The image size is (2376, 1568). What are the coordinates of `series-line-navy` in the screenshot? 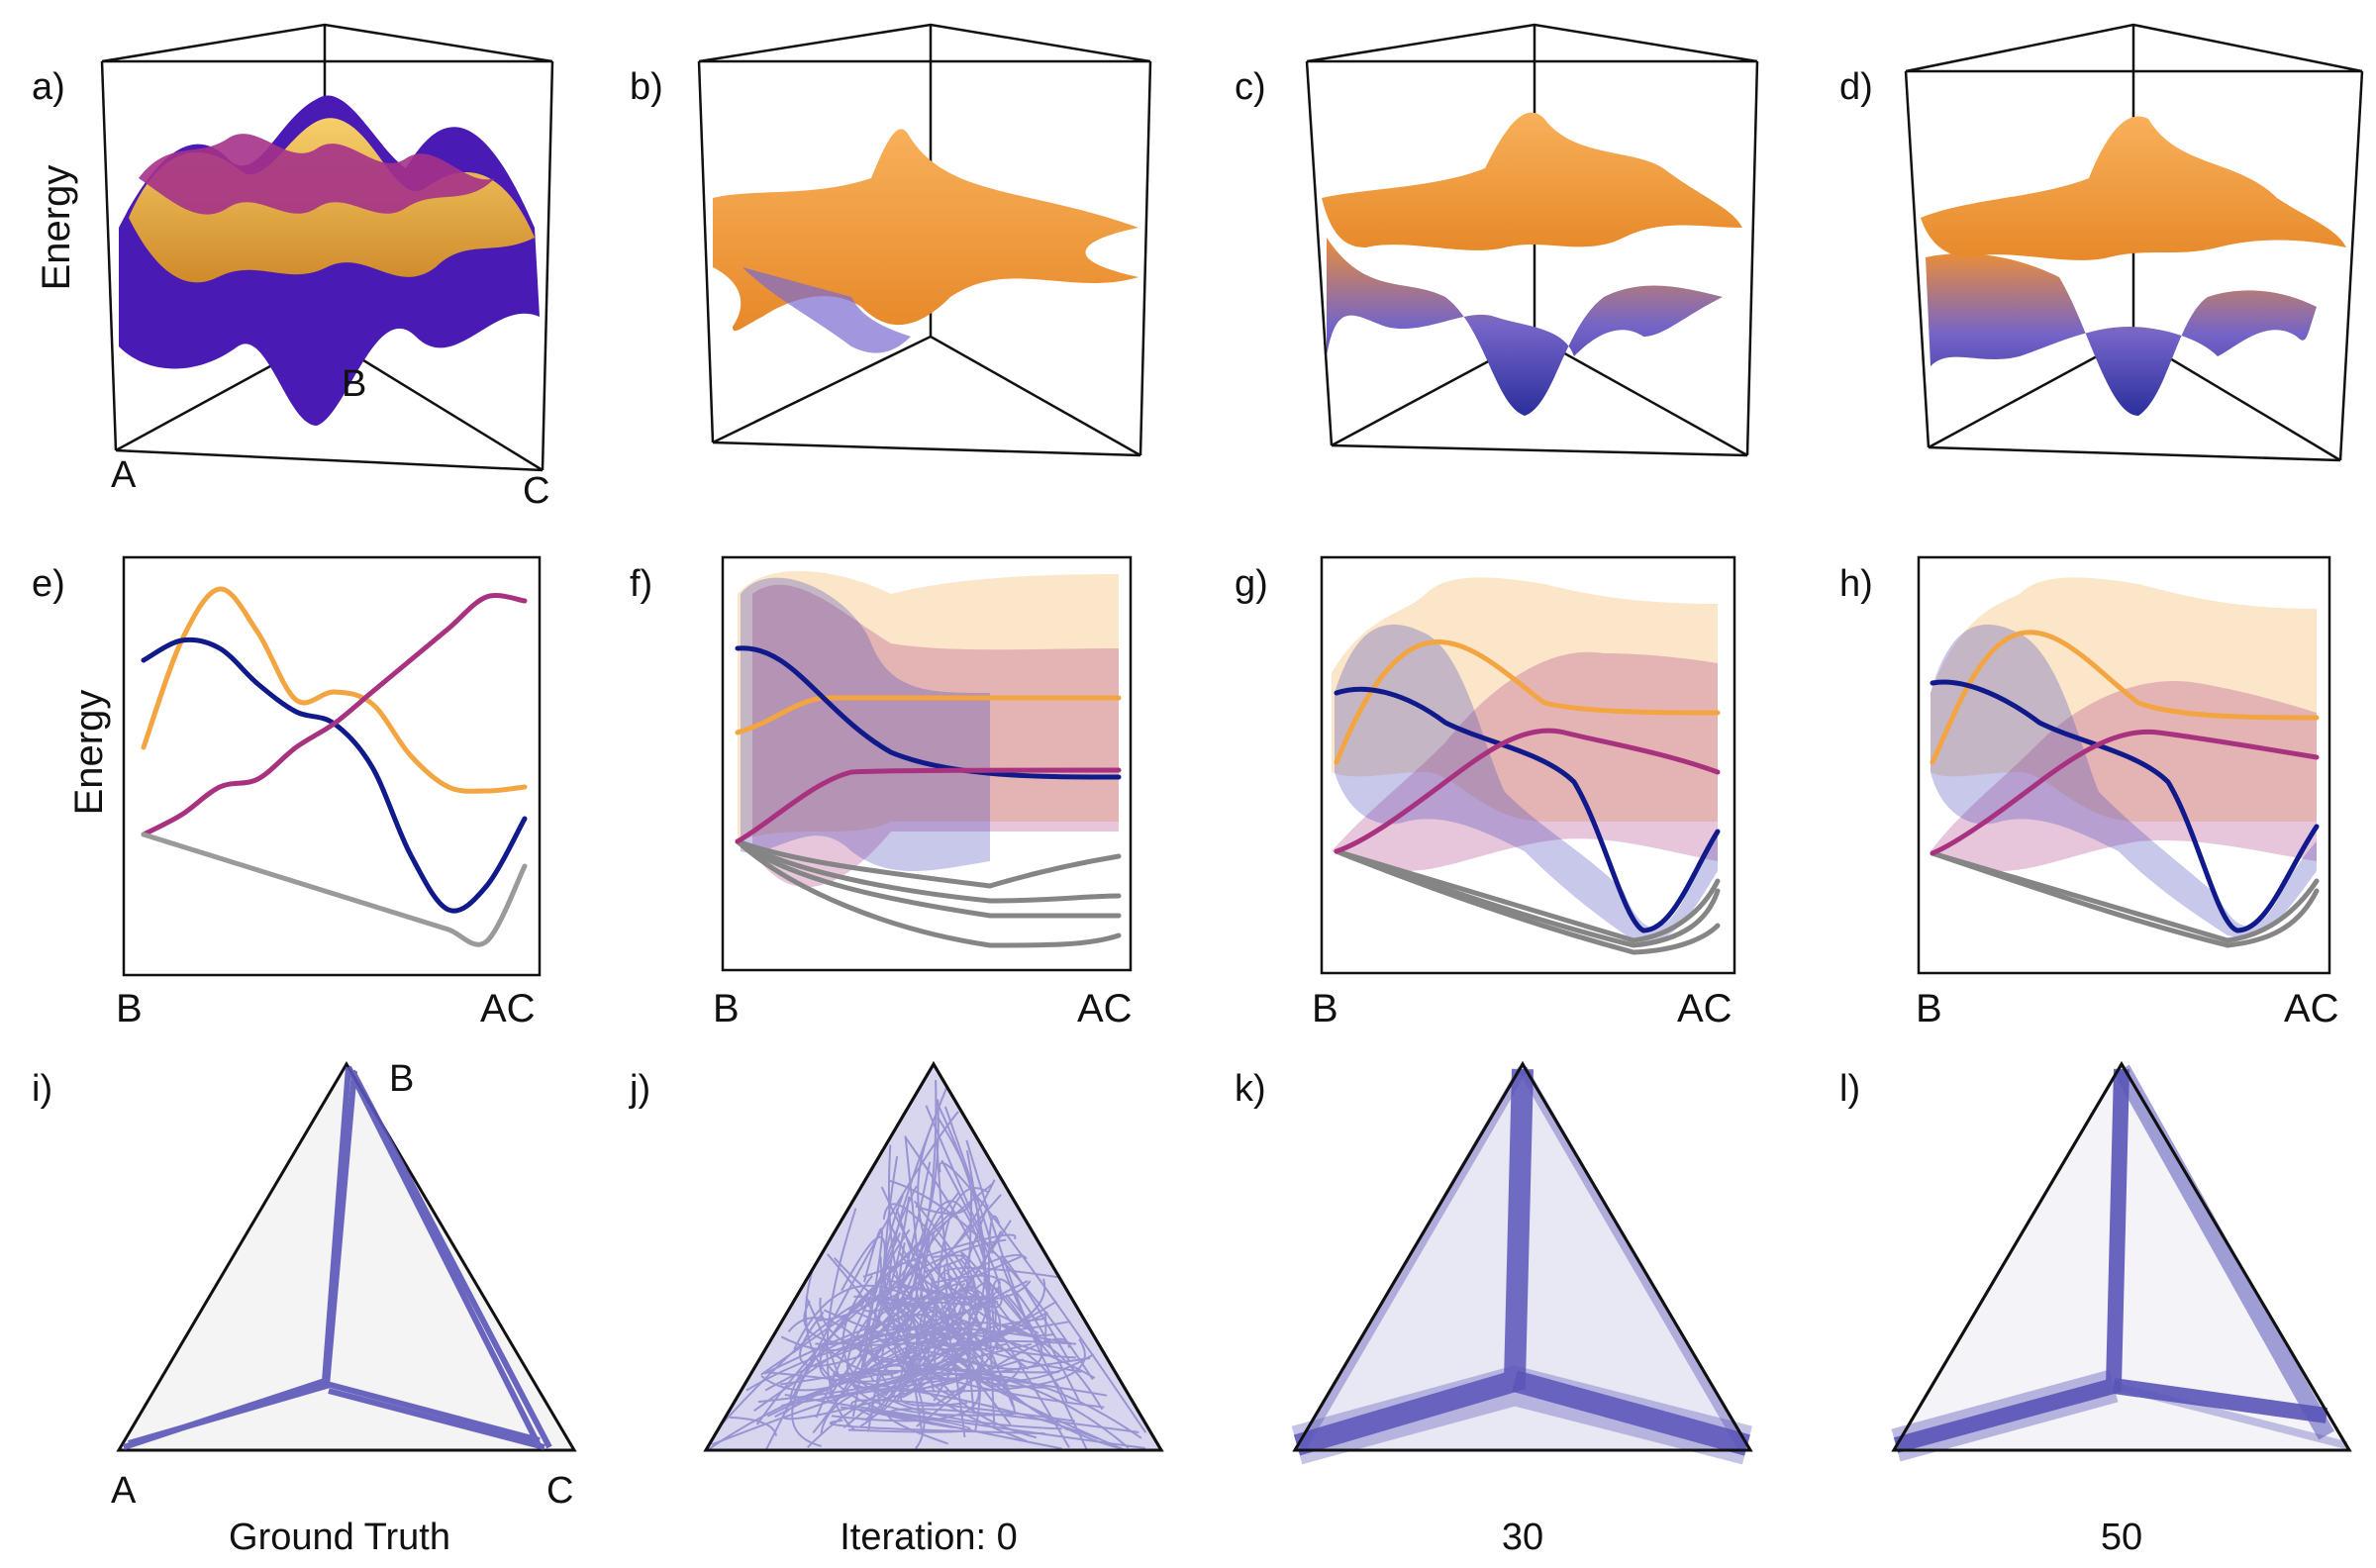 It's located at (334, 775).